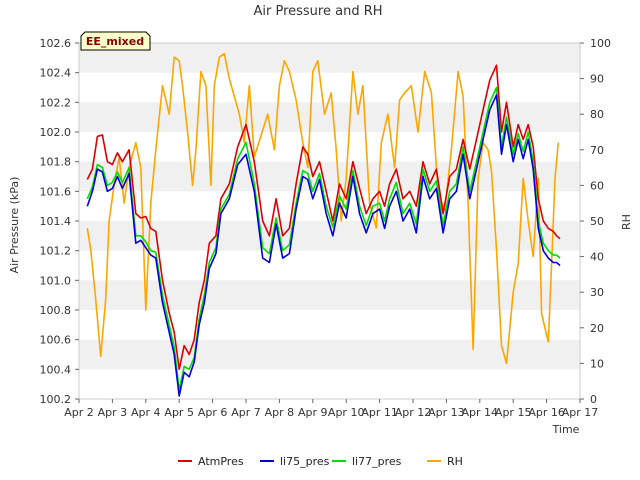 Image resolution: width=640 pixels, height=480 pixels. I want to click on legend-label: RH, so click(455, 461).